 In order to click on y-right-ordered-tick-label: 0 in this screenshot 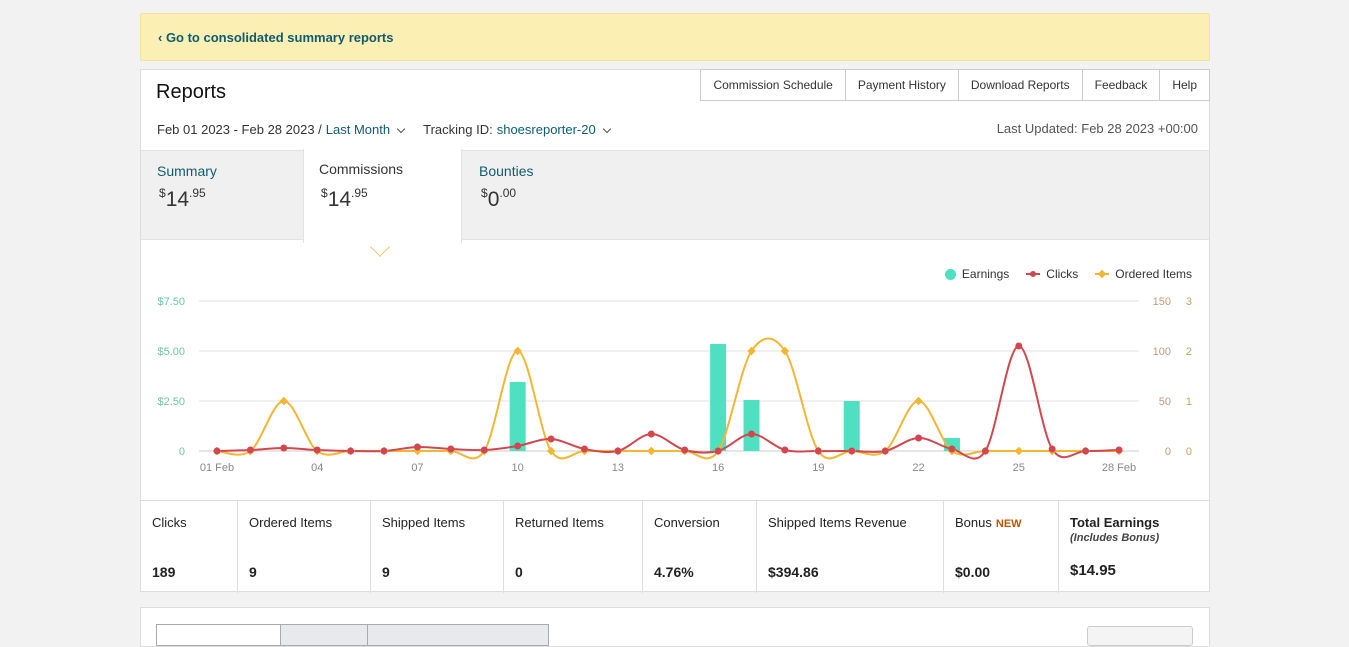, I will do `click(1189, 452)`.